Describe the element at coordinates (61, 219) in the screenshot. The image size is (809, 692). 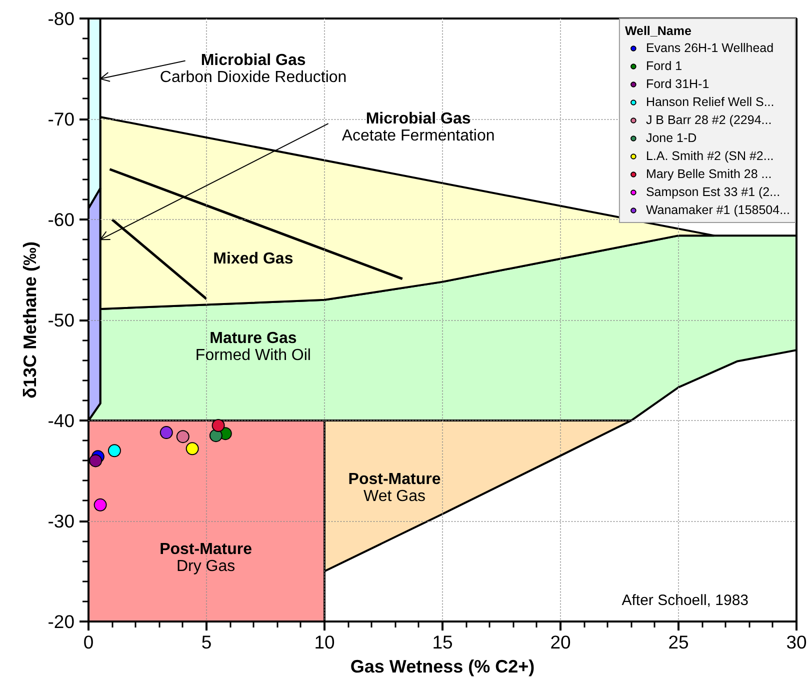
I see `y-tick-label: -60` at that location.